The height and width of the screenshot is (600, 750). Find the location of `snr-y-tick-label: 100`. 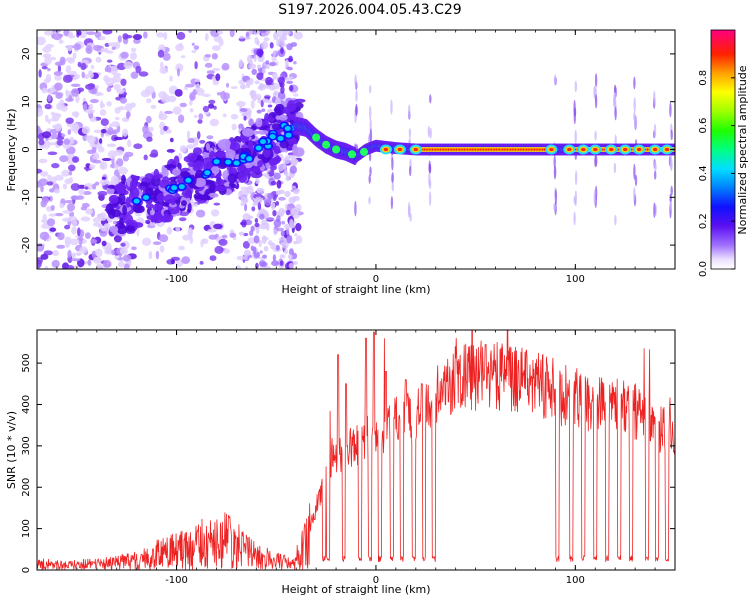

snr-y-tick-label: 100 is located at coordinates (26, 528).